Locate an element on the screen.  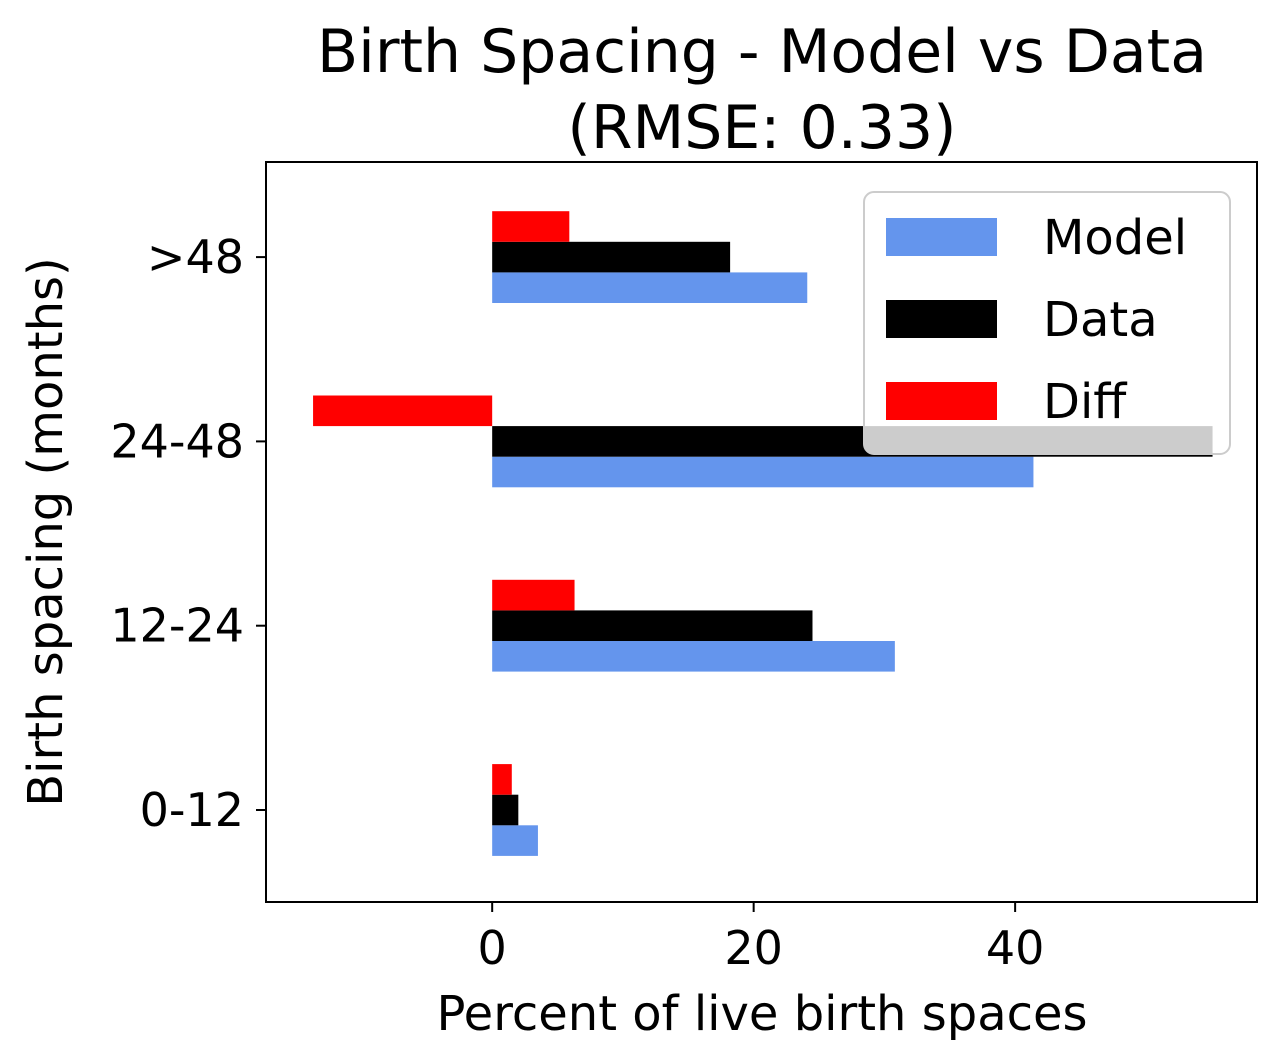
bar-diff->48 is located at coordinates (531, 226).